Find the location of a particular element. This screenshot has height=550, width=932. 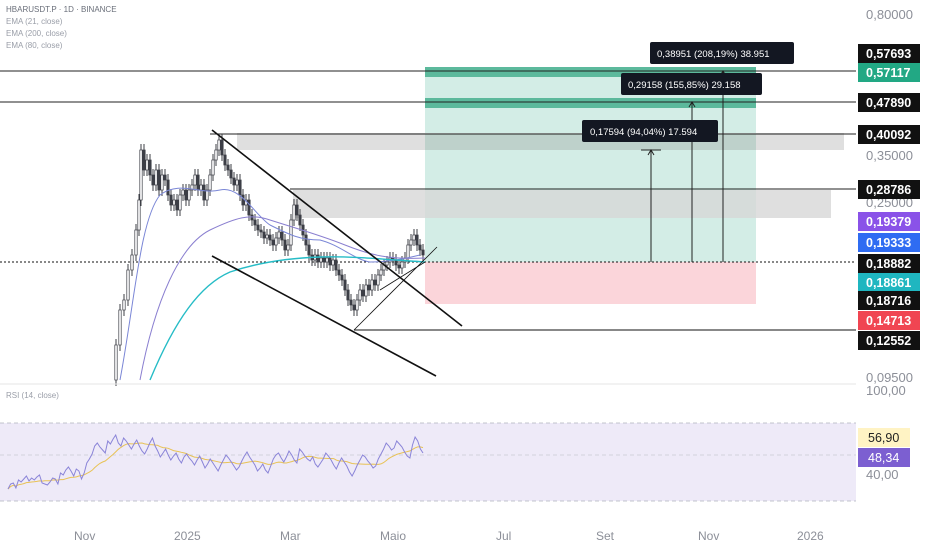

price-badge: 0,18716 is located at coordinates (889, 300).